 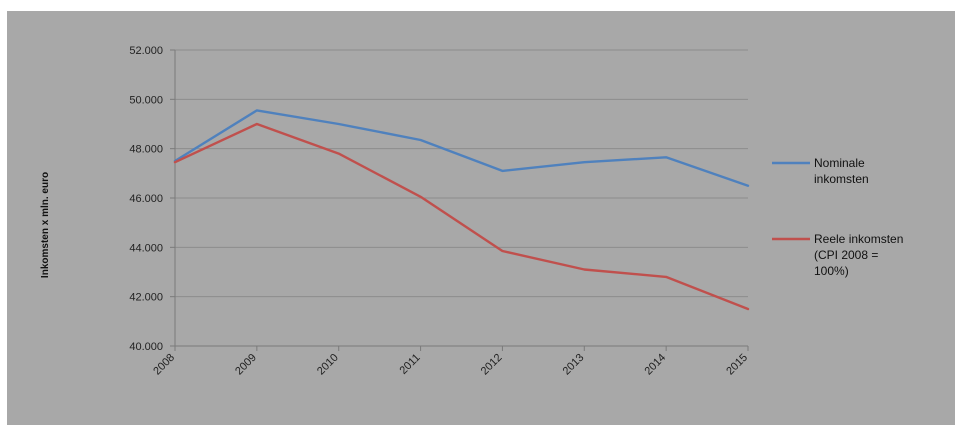 I want to click on legend-label-line: 100%), so click(x=831, y=271).